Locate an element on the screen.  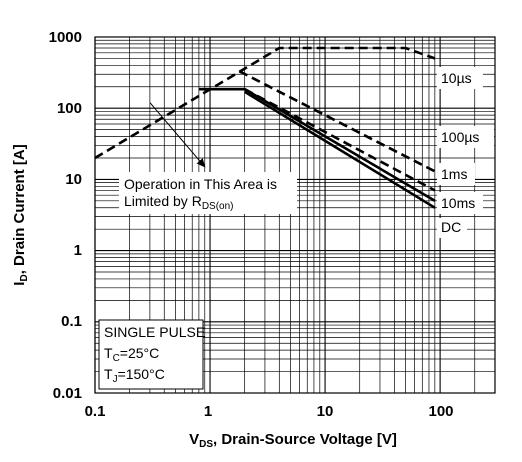
x-tick-label-100: 100 is located at coordinates (440, 411).